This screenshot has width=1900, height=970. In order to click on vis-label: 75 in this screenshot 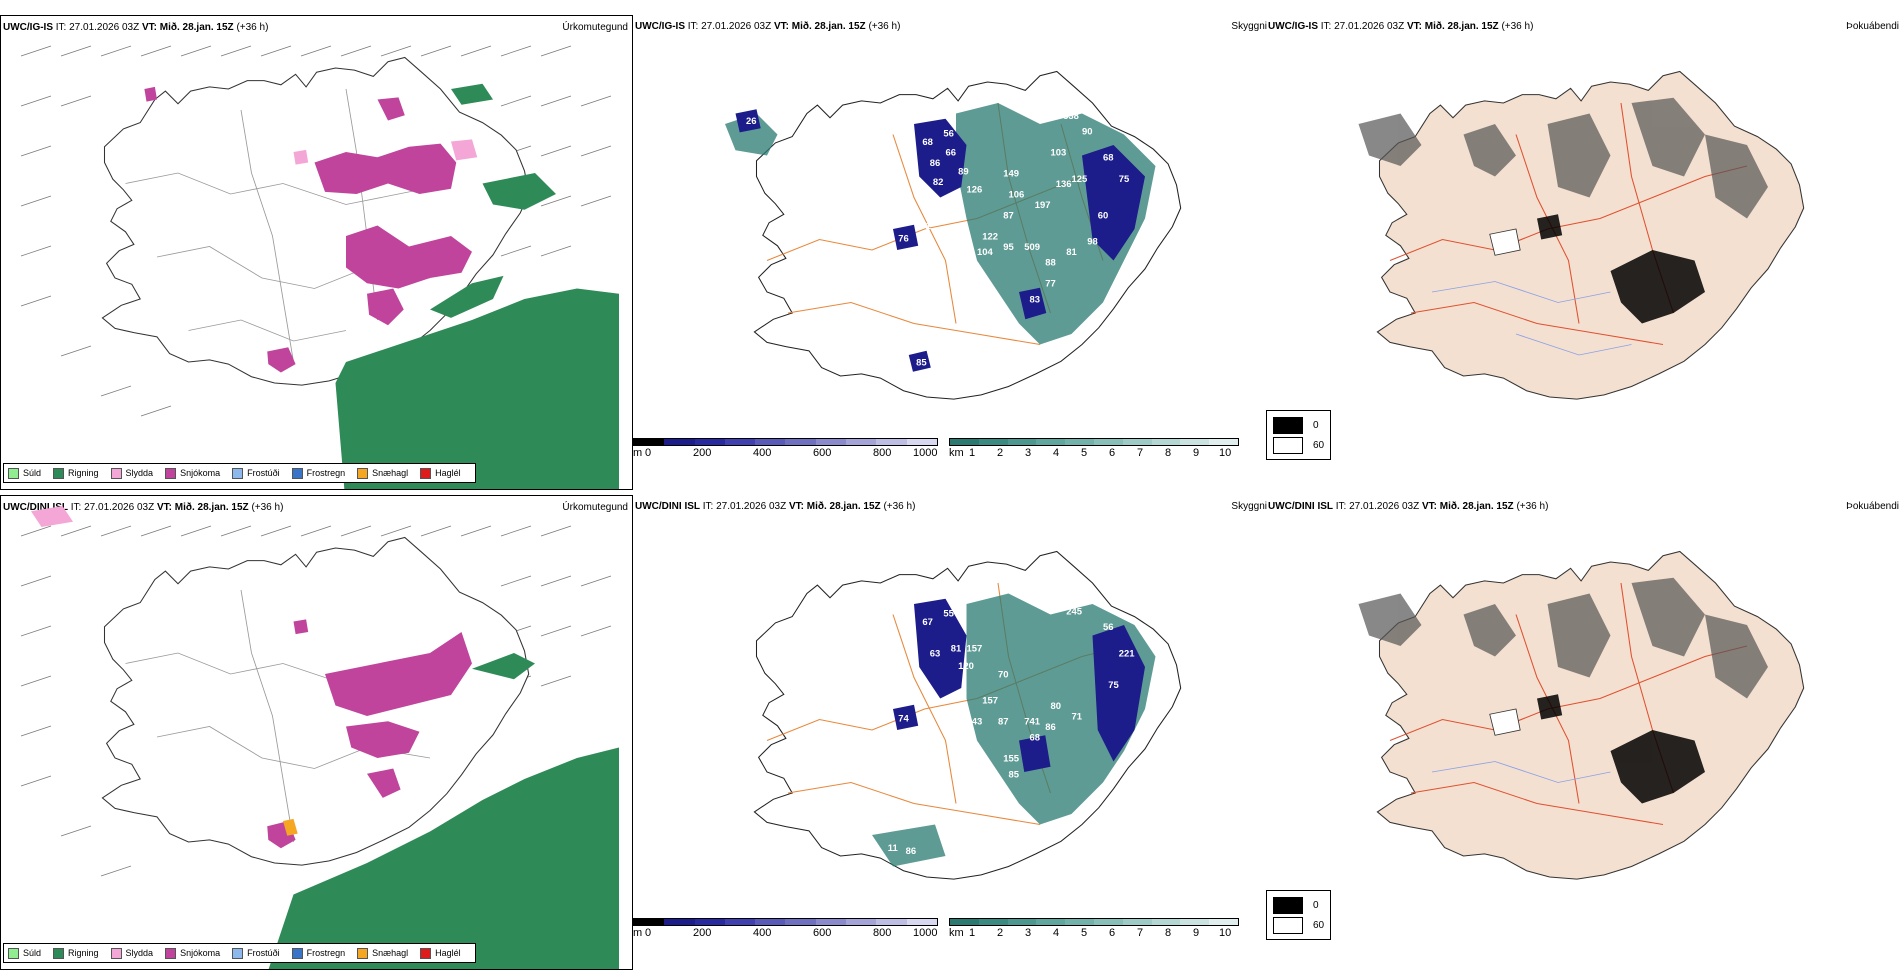, I will do `click(1124, 179)`.